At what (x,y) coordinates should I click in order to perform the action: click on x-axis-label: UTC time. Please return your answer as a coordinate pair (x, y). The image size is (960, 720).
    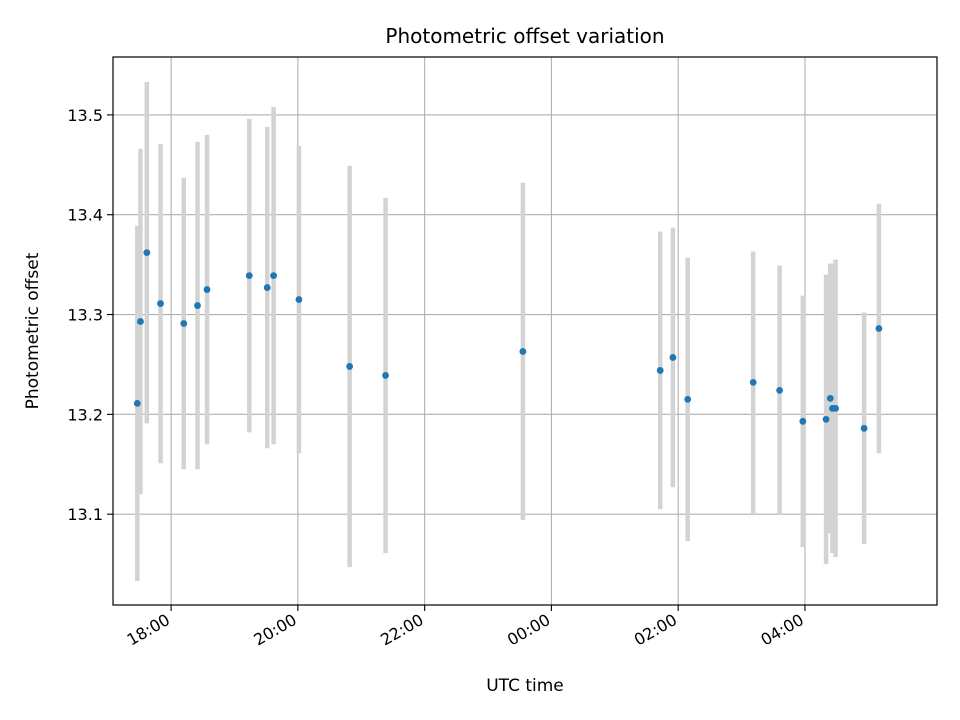
    Looking at the image, I should click on (525, 686).